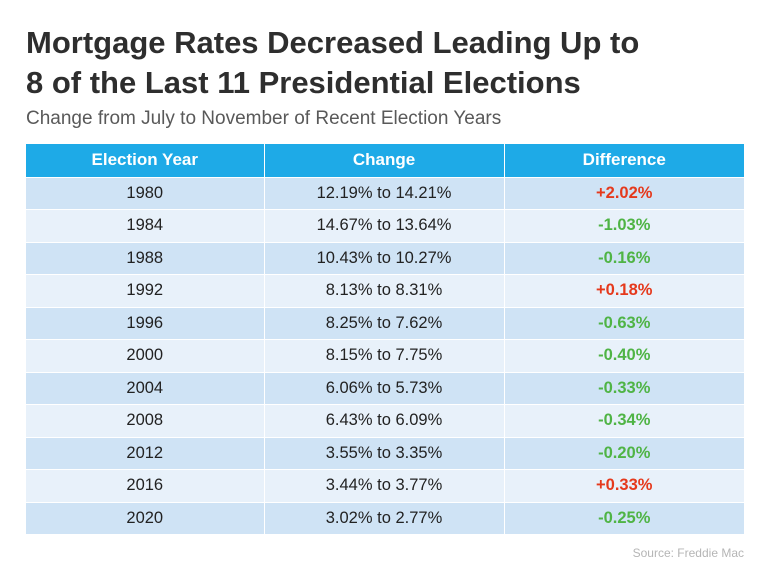  I want to click on cell-change: 6.06% to 5.73%, so click(384, 388).